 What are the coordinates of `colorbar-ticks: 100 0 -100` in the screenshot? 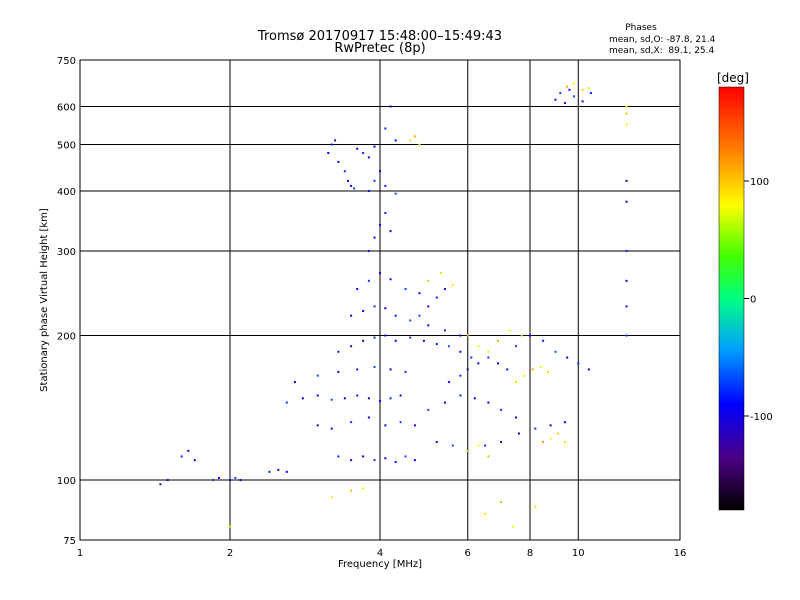 It's located at (758, 300).